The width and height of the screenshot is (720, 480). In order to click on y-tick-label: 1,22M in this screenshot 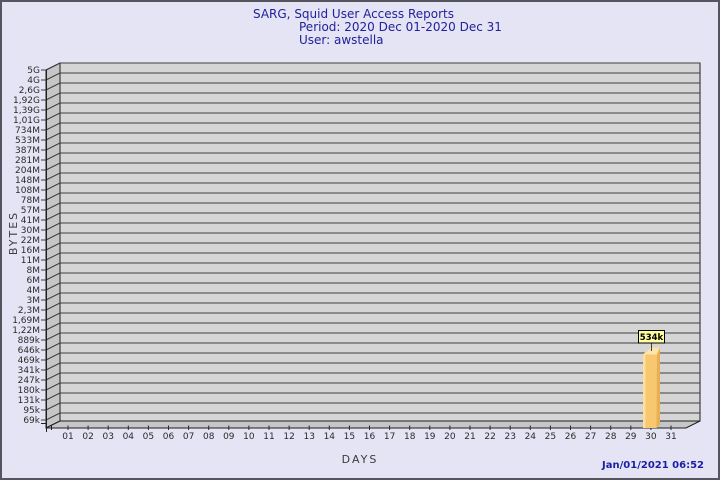, I will do `click(26, 331)`.